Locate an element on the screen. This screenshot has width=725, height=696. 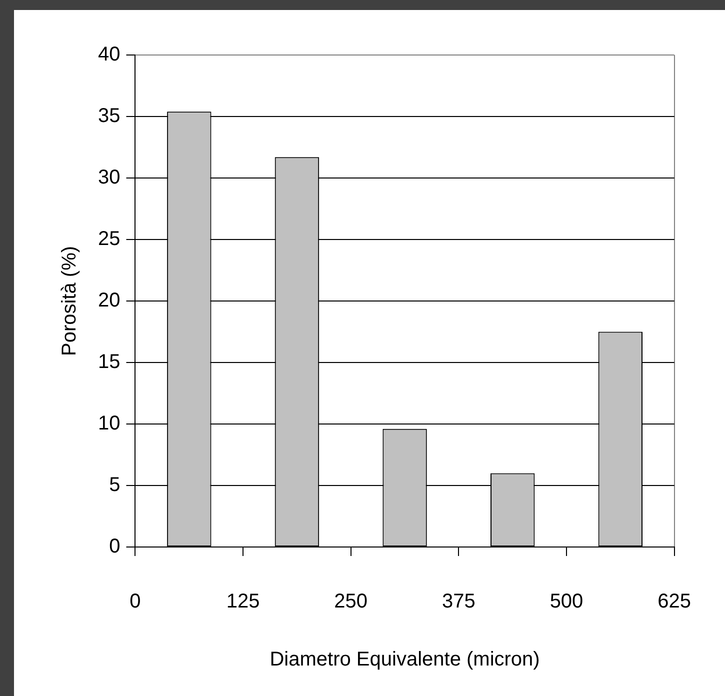
x-tick-label: 250 is located at coordinates (351, 601).